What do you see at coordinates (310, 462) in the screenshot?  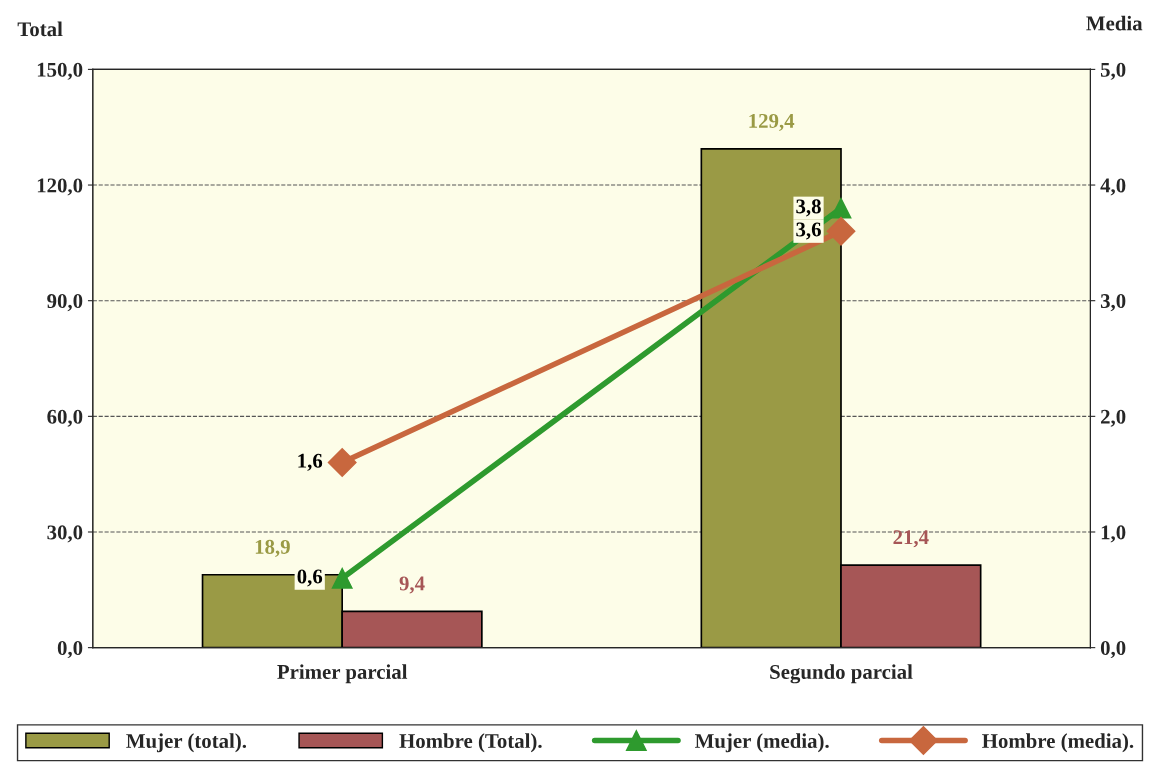 I see `data-label: 1,6` at bounding box center [310, 462].